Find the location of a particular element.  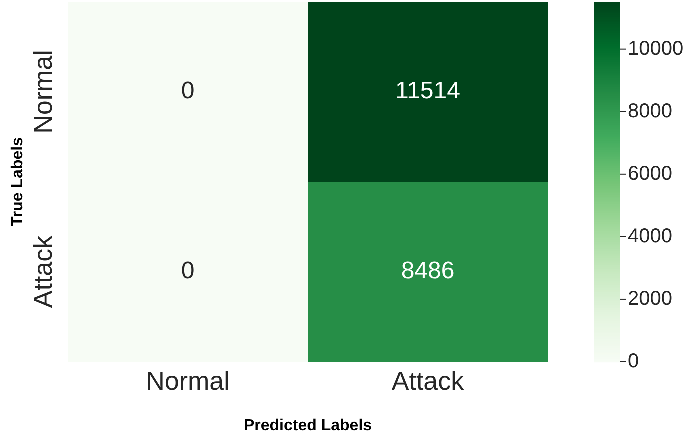

y-axis-title: True Labels is located at coordinates (17, 181).